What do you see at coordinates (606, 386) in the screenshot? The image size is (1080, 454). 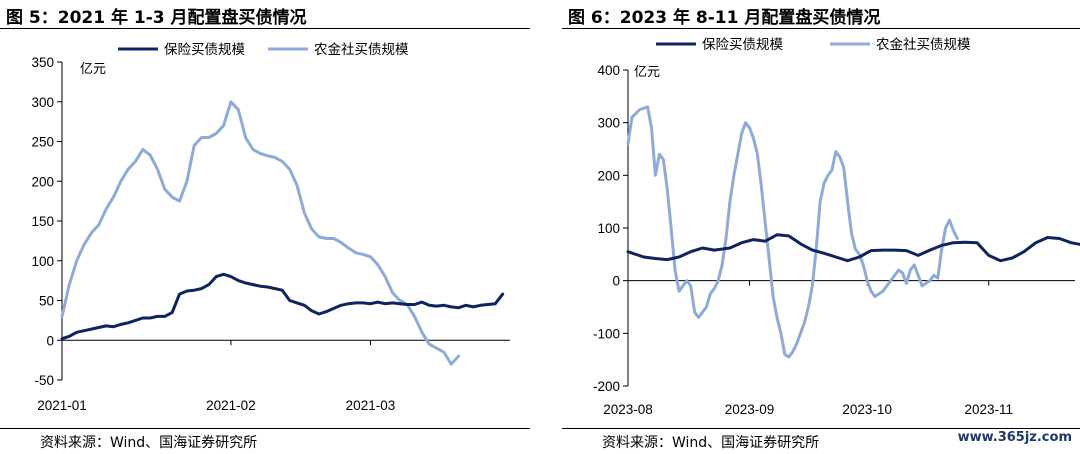 I see `y-tick-label: -200` at bounding box center [606, 386].